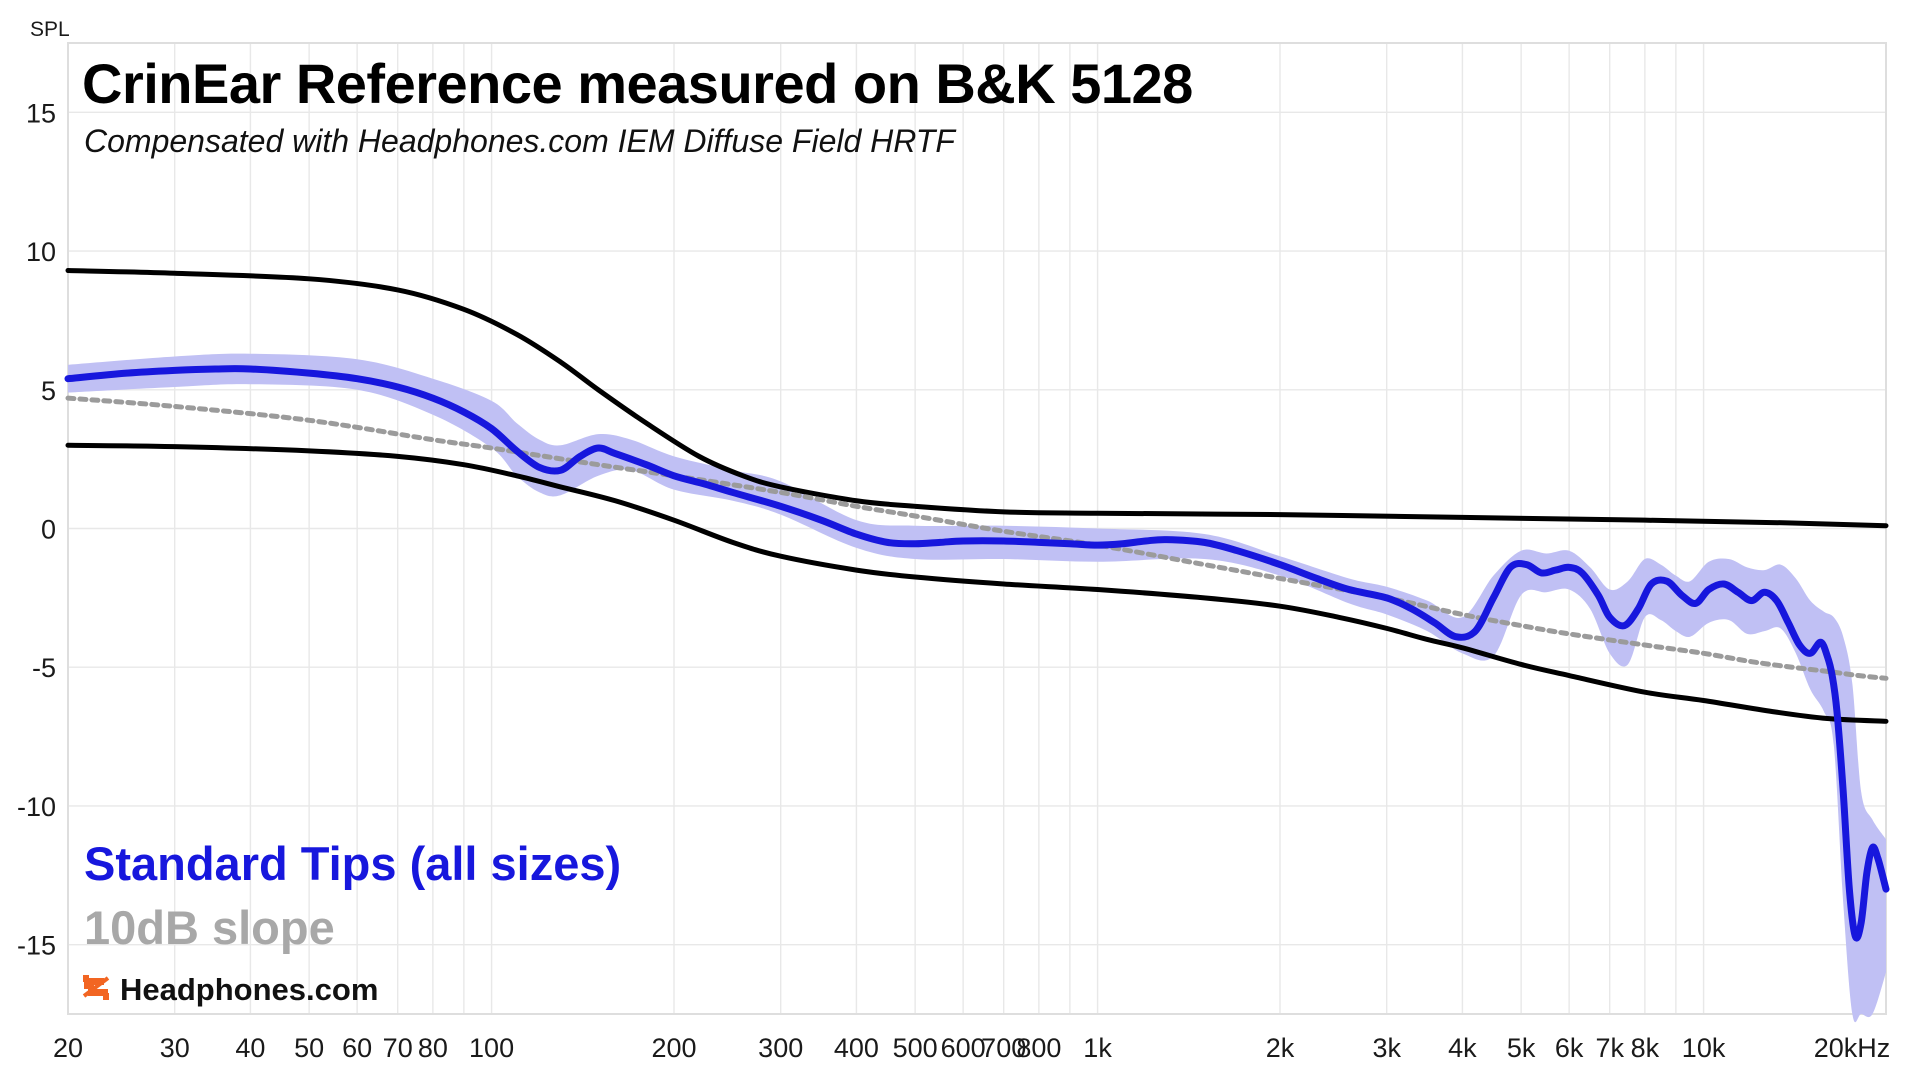 The image size is (1920, 1080). Describe the element at coordinates (1645, 1048) in the screenshot. I see `x-tick-label: 8k` at that location.